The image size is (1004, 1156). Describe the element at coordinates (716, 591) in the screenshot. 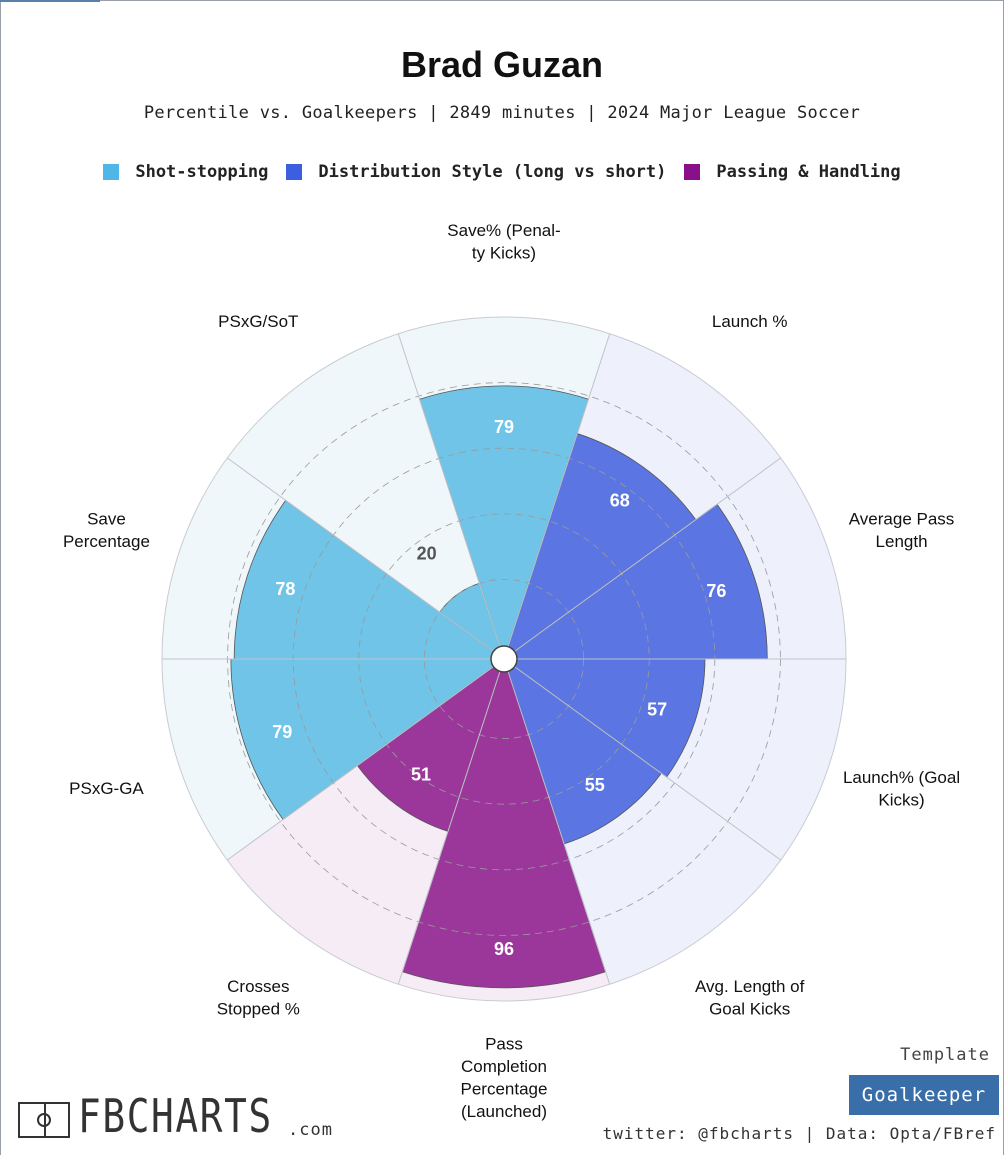

I see `value-label-2: 76` at that location.